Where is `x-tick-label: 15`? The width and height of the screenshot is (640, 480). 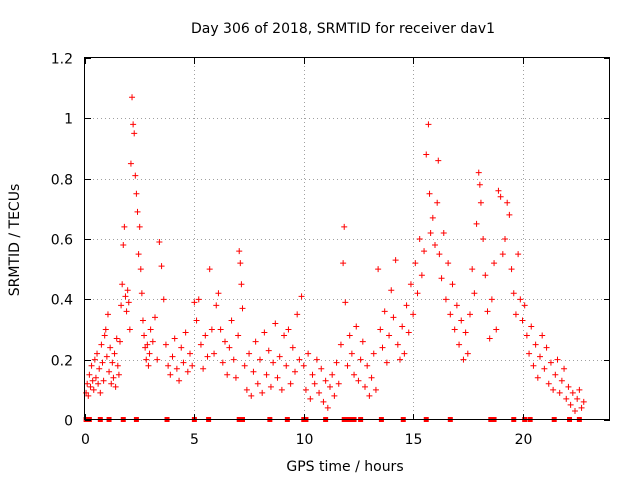 x-tick-label: 15 is located at coordinates (414, 440).